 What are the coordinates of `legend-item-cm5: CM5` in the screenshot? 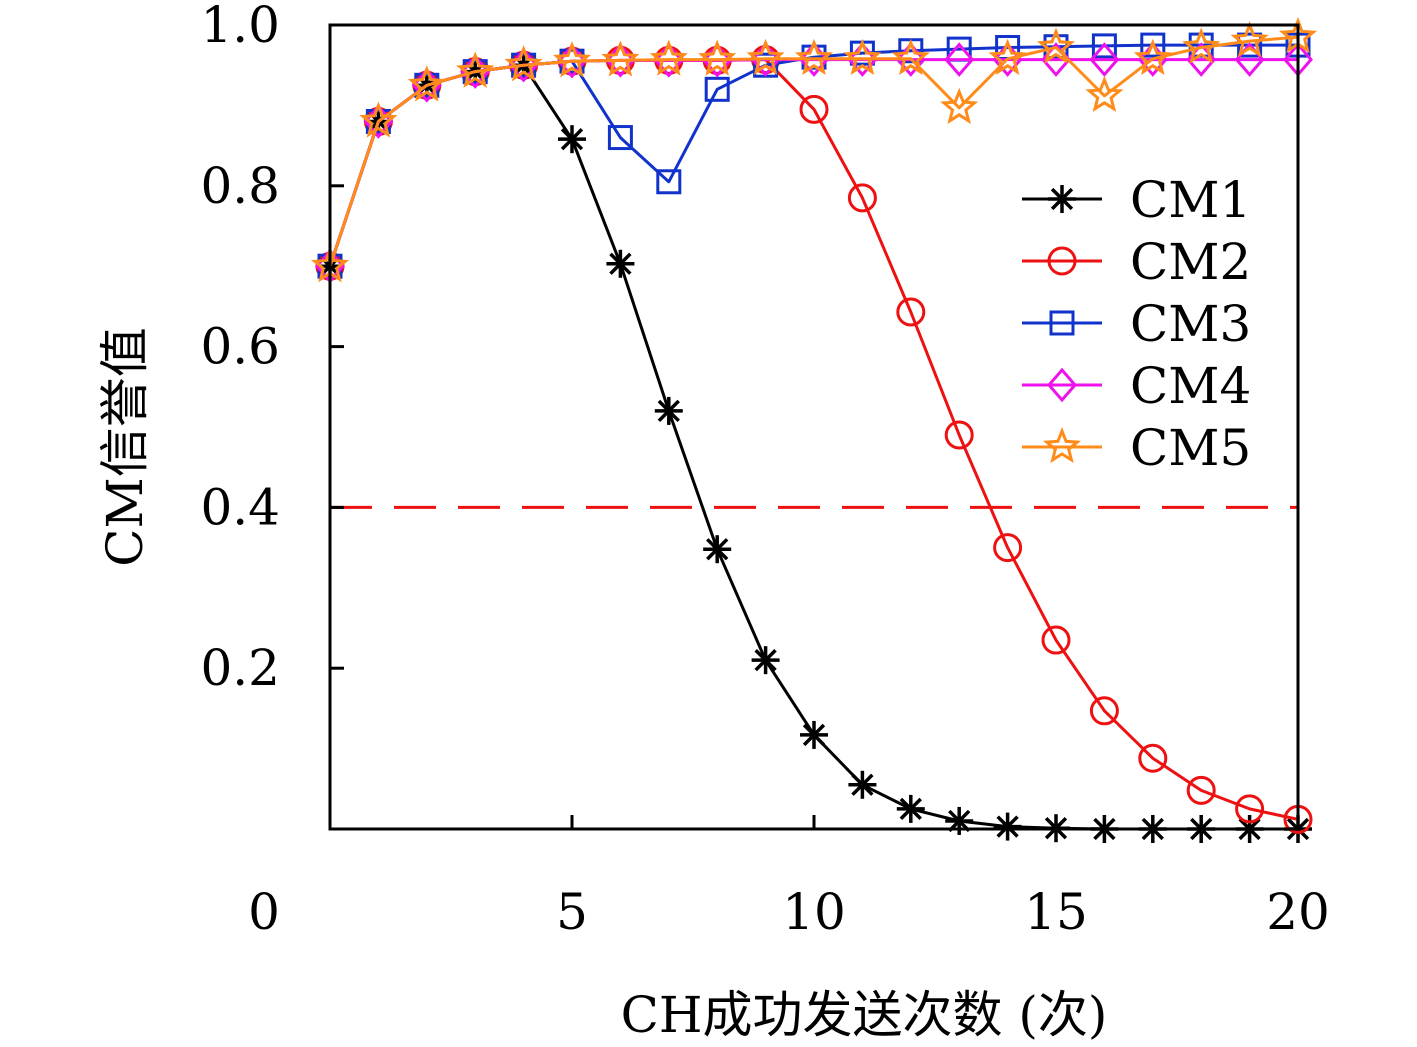 It's located at (1136, 448).